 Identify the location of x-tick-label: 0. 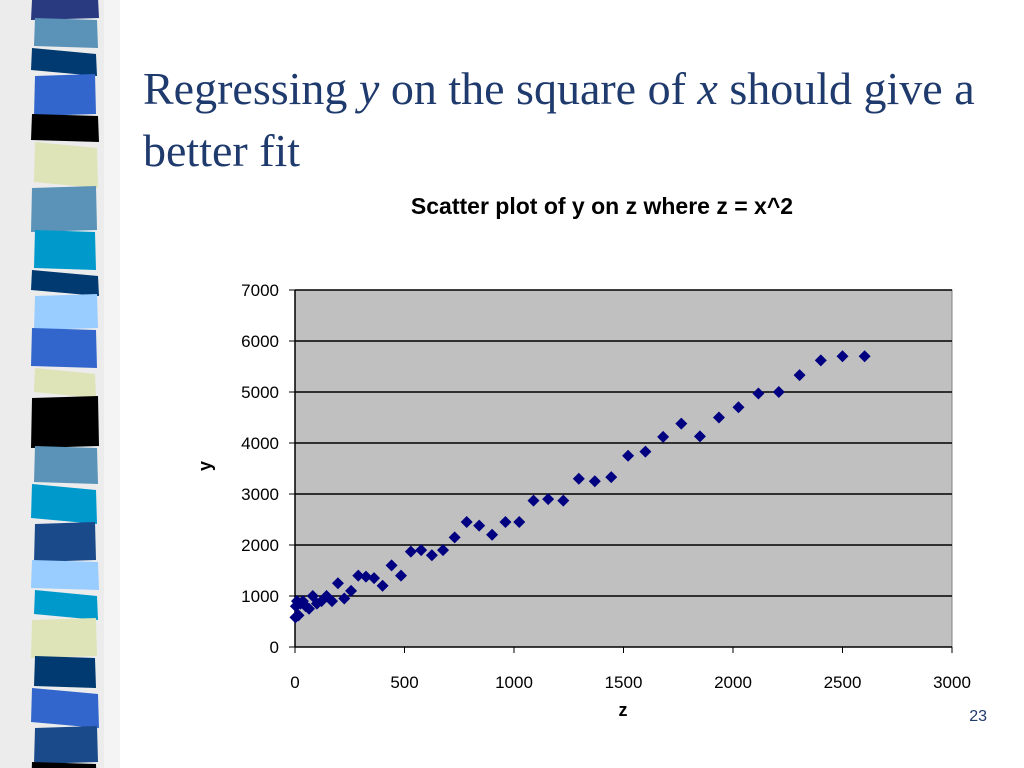
(294, 682).